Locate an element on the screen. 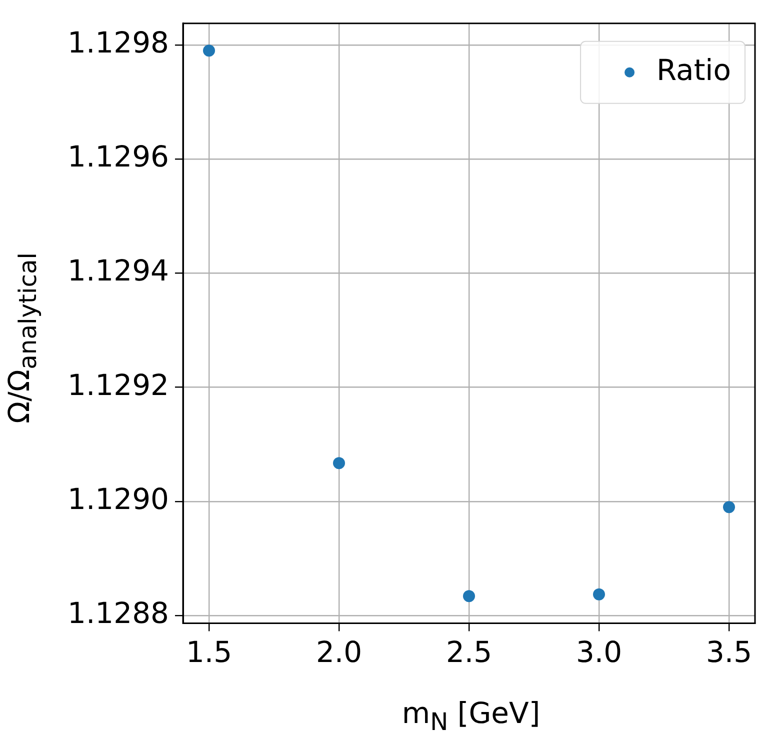 The height and width of the screenshot is (756, 761). x-tick-label: 2.0 is located at coordinates (339, 652).